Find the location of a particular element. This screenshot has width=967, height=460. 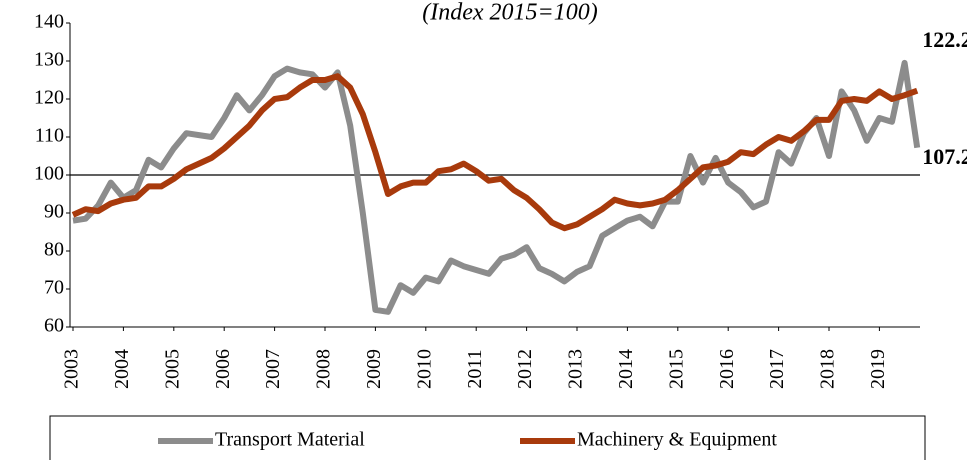

x-tick-label: 2006 is located at coordinates (223, 369).